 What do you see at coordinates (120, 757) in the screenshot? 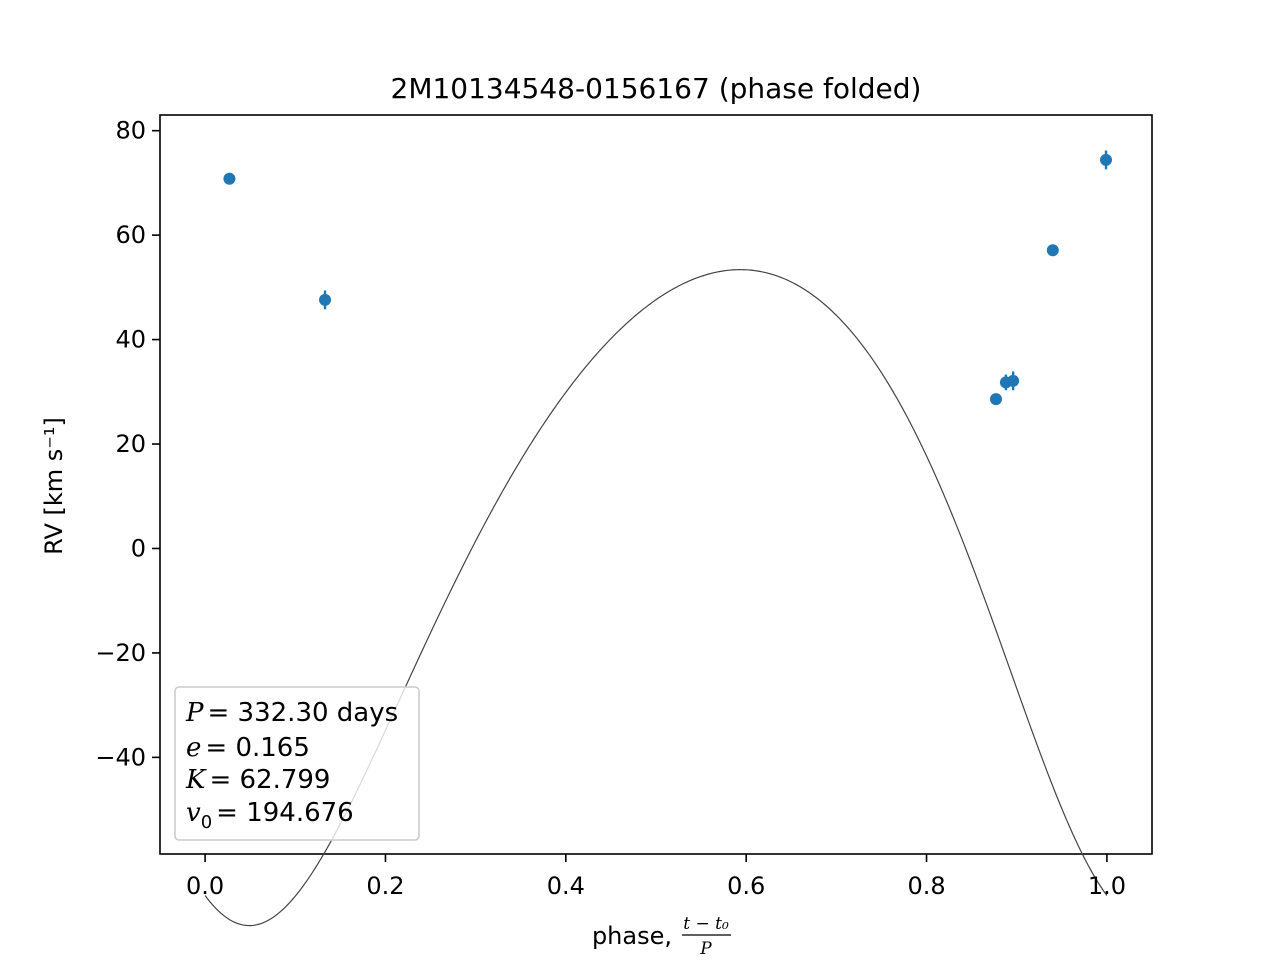
I see `y-tick-label: −40` at bounding box center [120, 757].